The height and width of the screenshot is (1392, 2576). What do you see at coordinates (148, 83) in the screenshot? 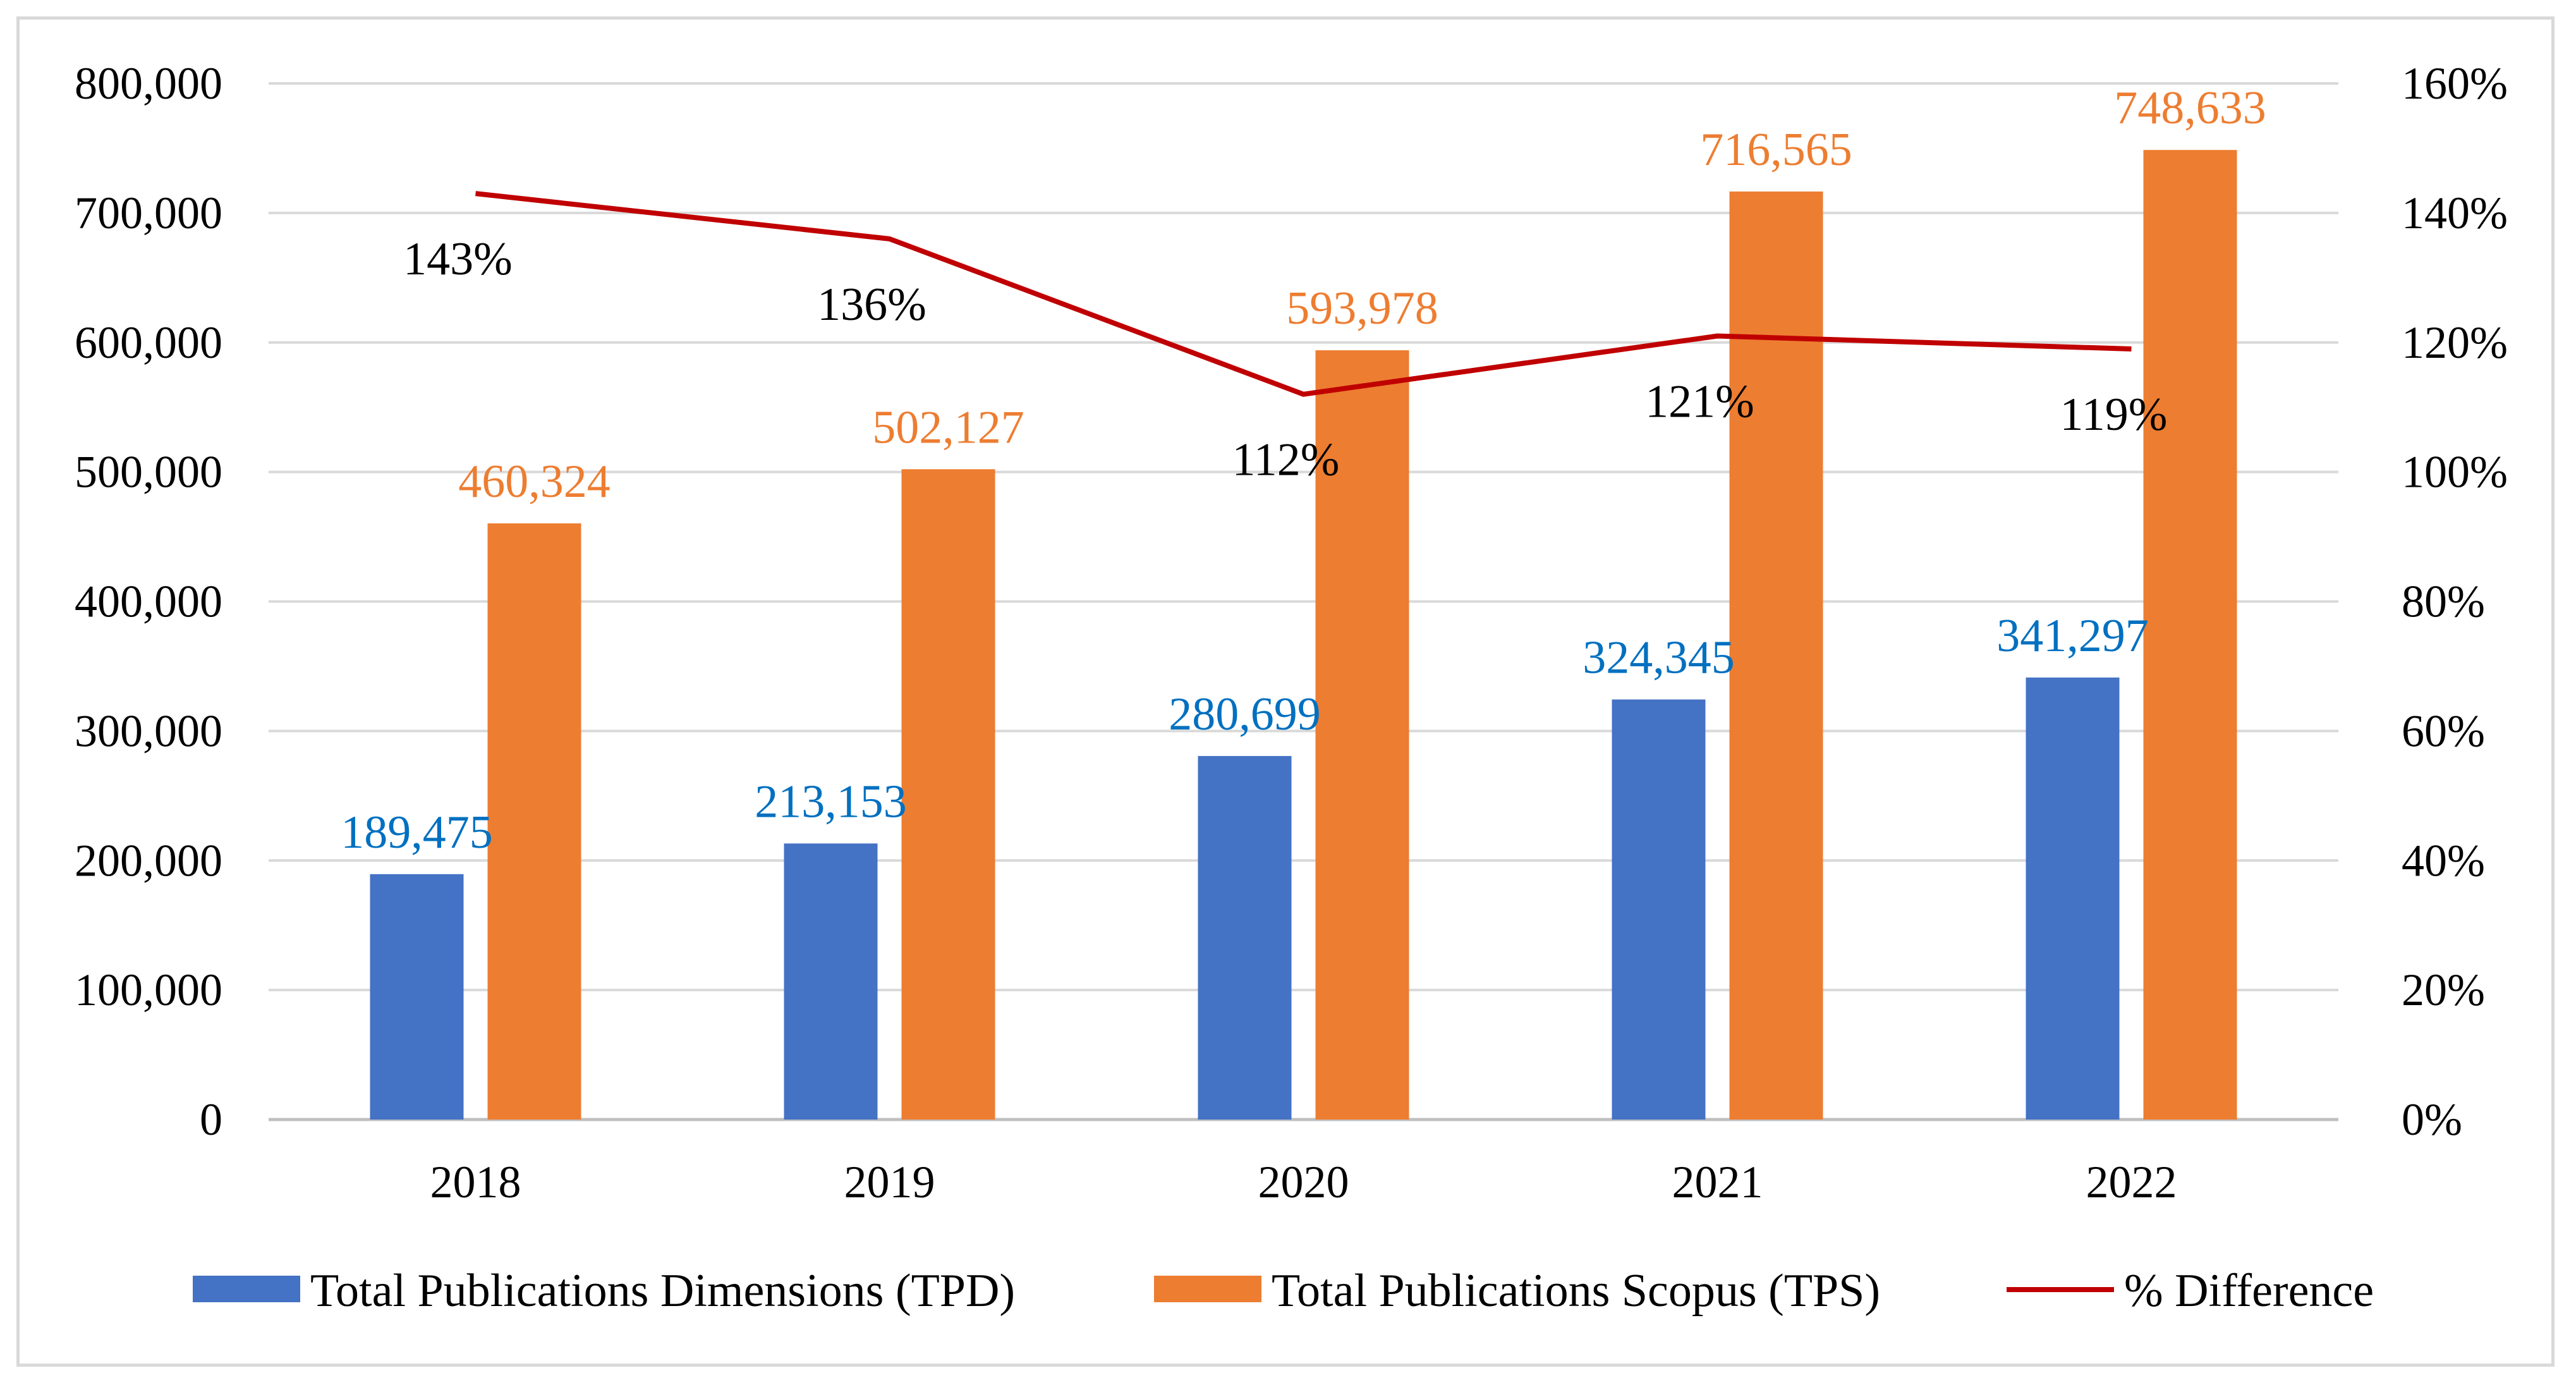
I see `y-left-tick-label: 800,000` at bounding box center [148, 83].